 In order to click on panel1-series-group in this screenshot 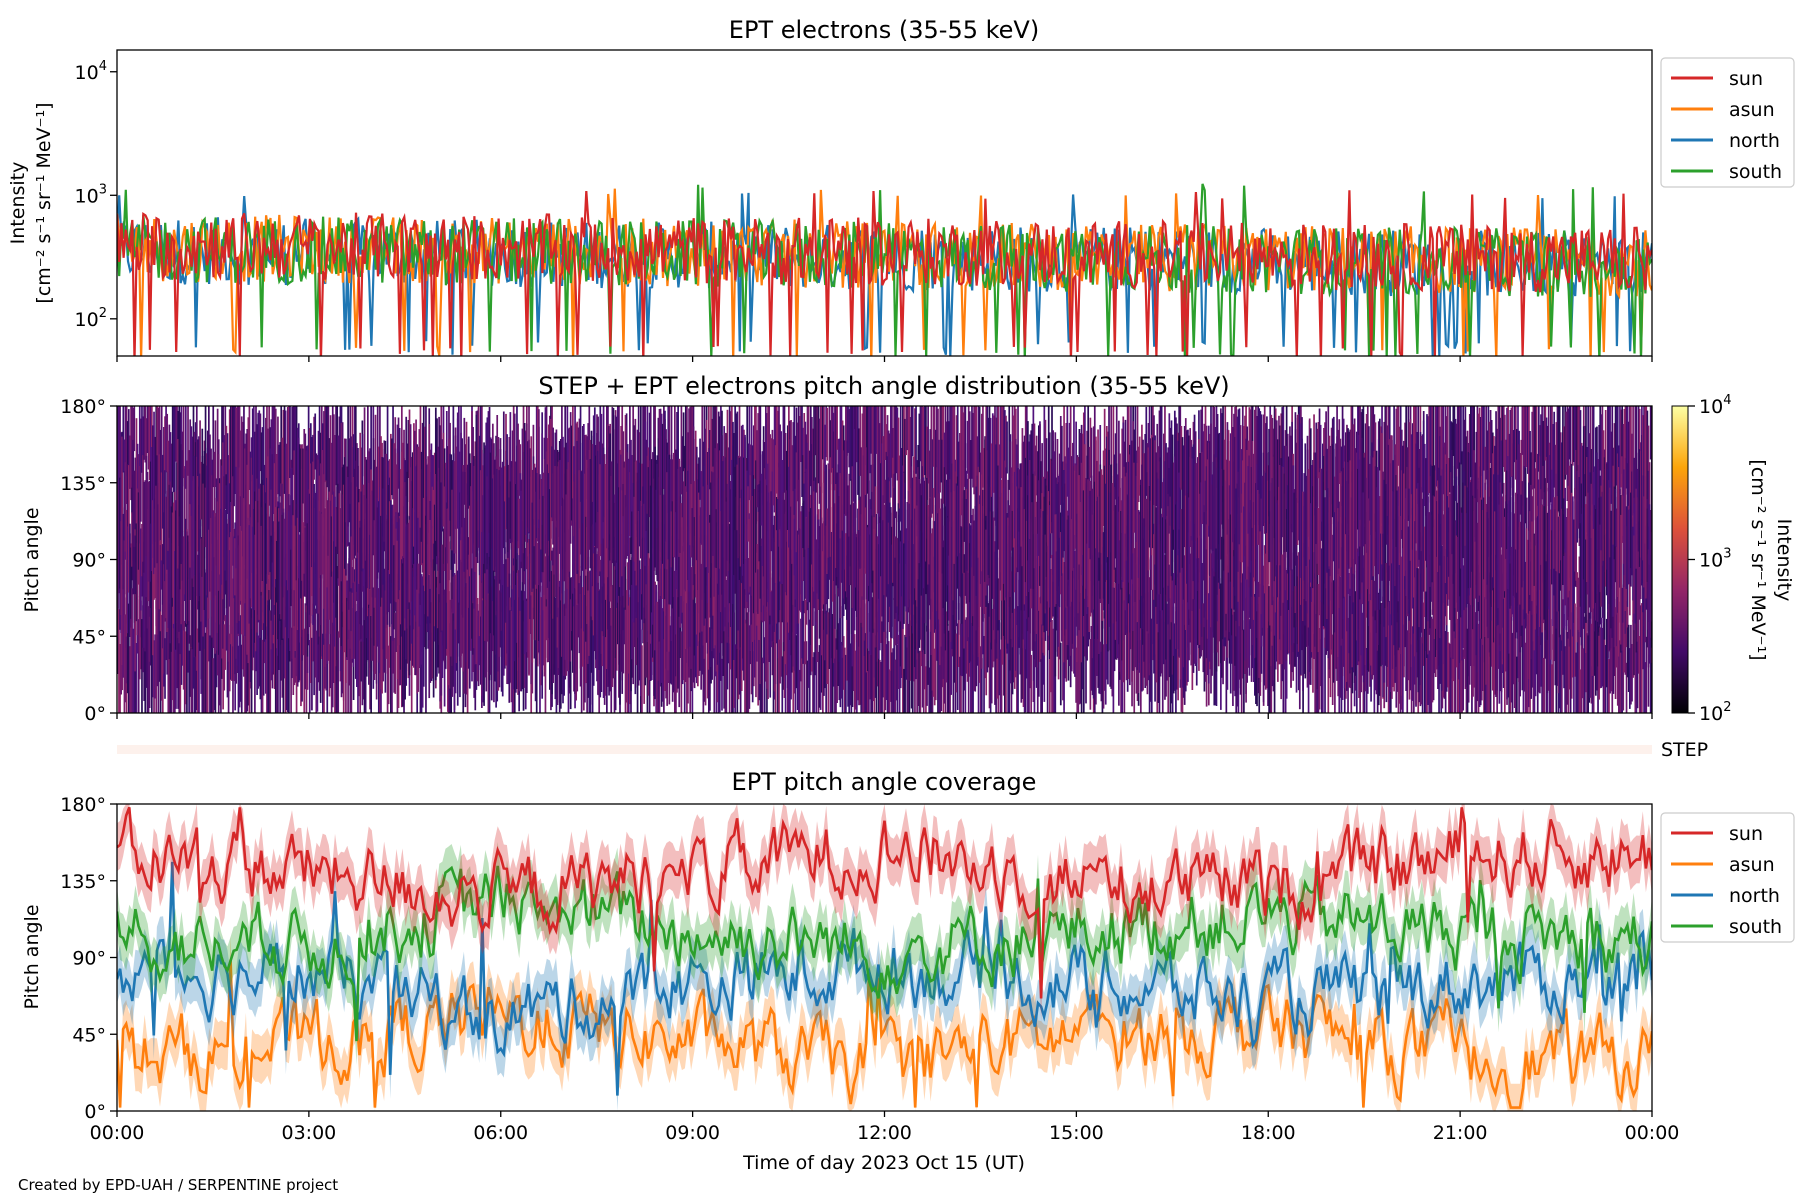, I will do `click(884, 273)`.